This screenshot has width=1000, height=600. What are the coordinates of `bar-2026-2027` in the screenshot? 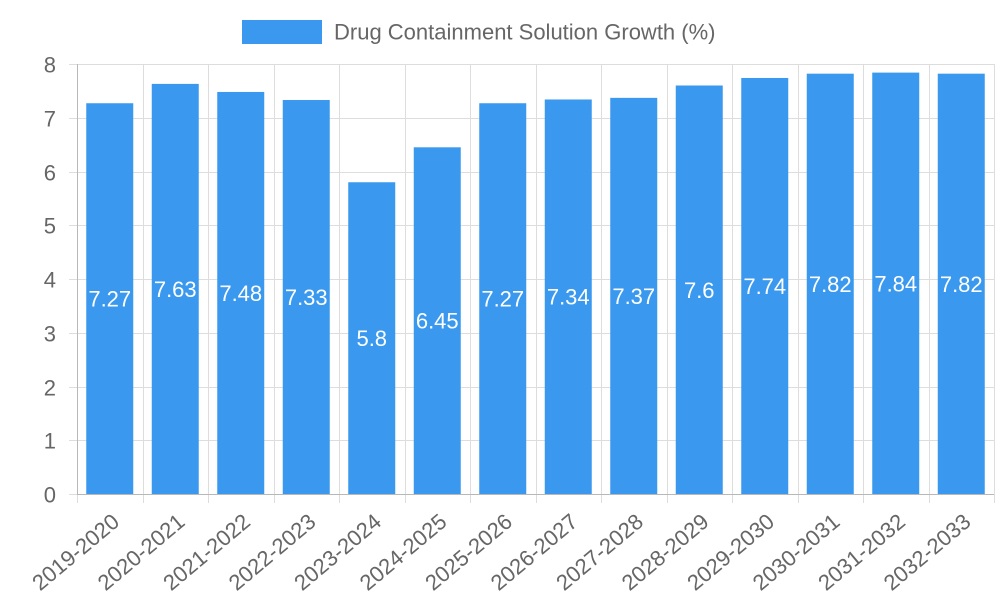 It's located at (568, 296).